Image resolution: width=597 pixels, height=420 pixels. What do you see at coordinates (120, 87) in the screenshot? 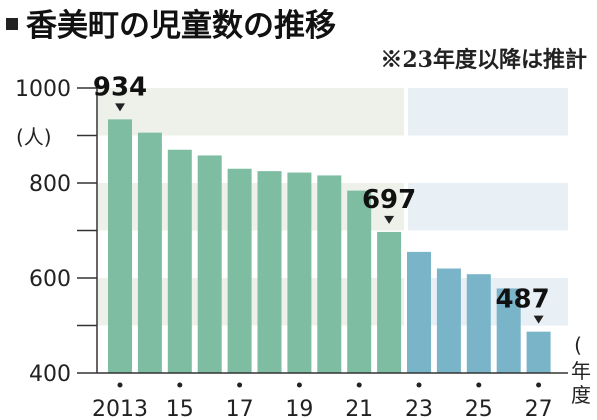
I see `data-label: 934` at bounding box center [120, 87].